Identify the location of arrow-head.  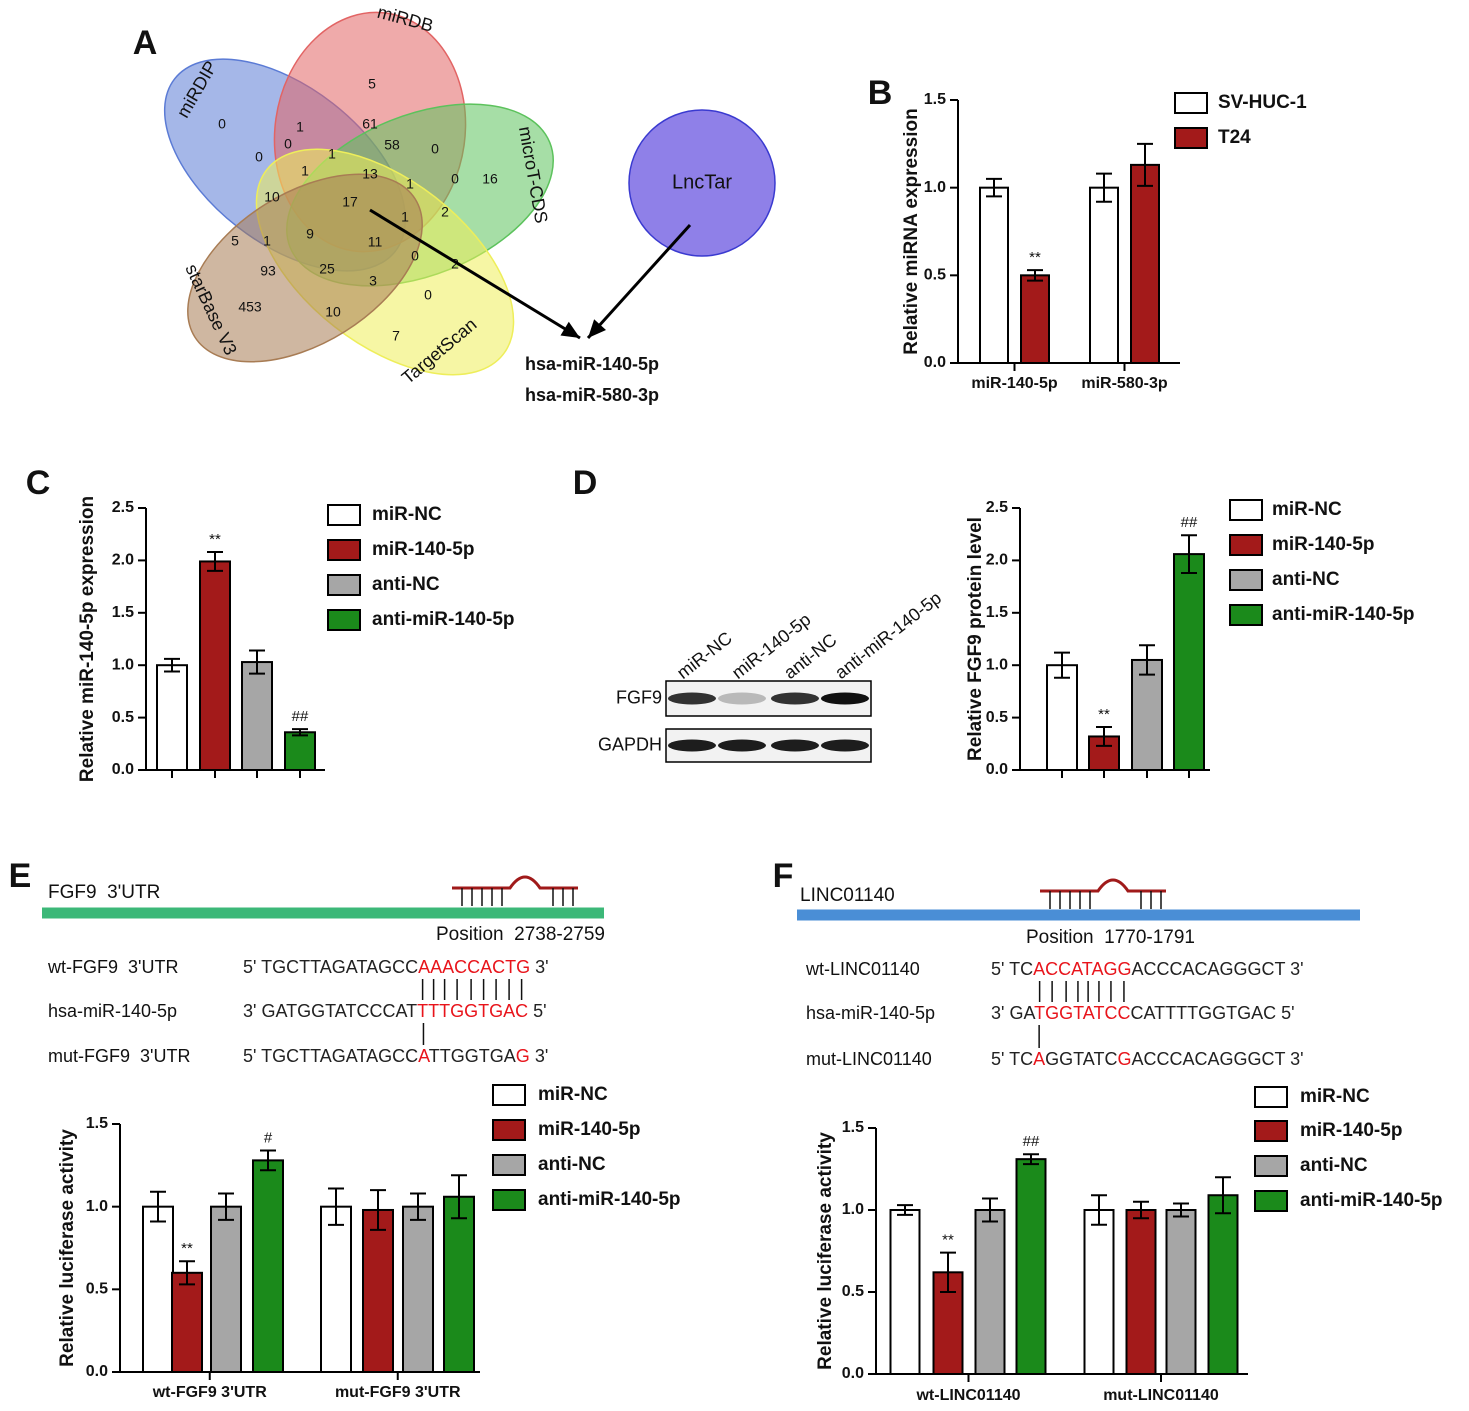
(570, 329).